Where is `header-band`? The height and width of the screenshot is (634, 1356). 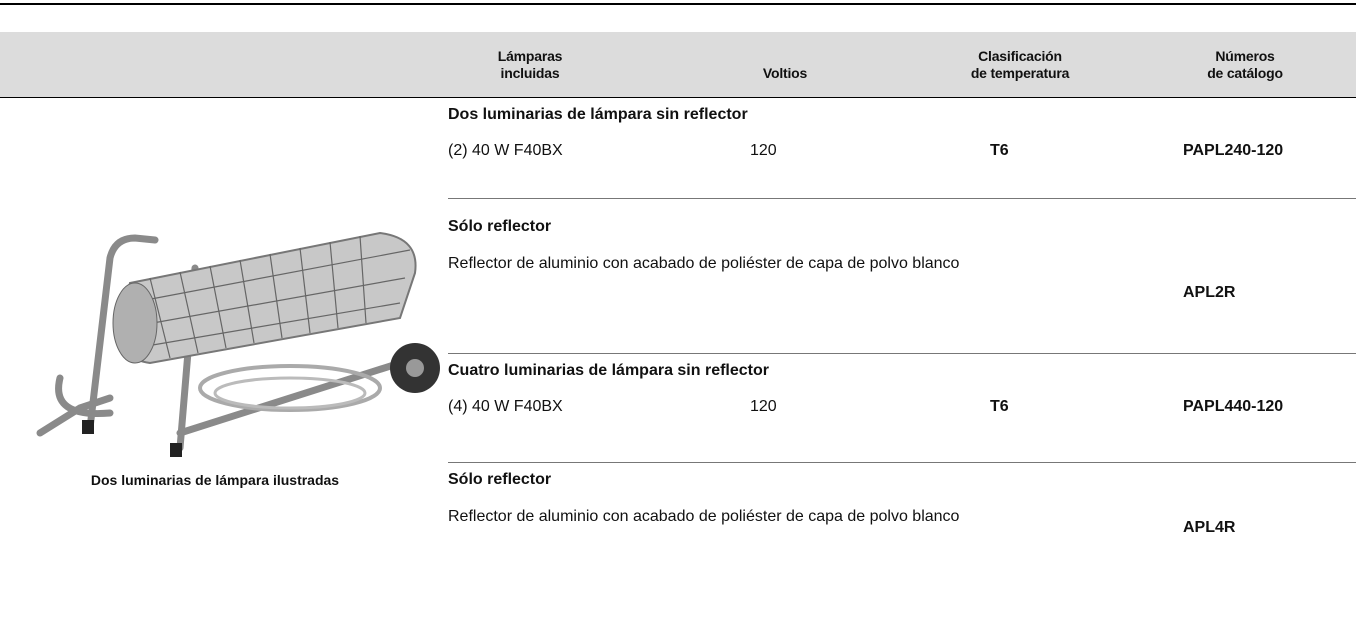
header-band is located at coordinates (678, 65).